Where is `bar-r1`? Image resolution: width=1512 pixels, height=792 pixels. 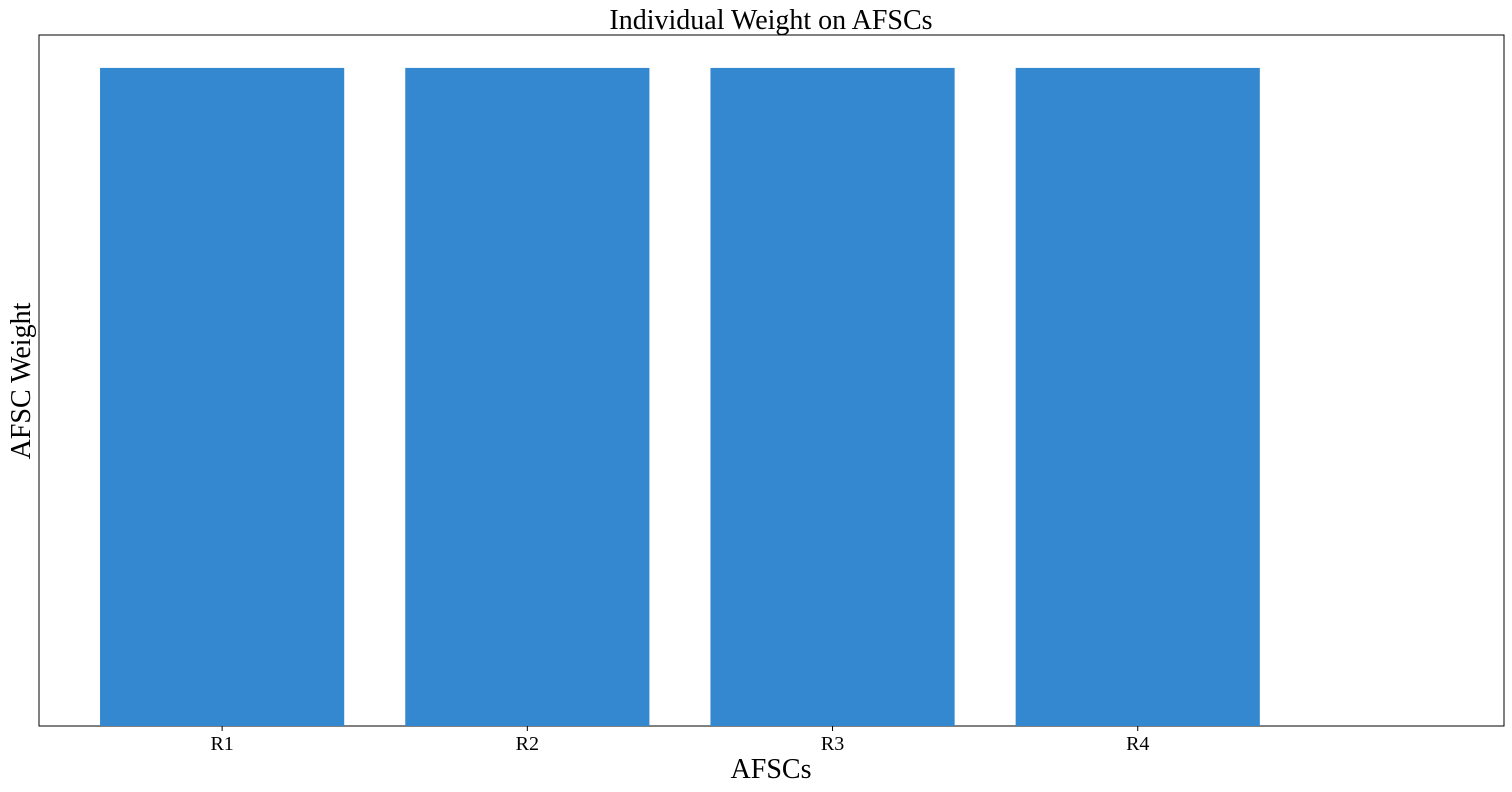 bar-r1 is located at coordinates (222, 396).